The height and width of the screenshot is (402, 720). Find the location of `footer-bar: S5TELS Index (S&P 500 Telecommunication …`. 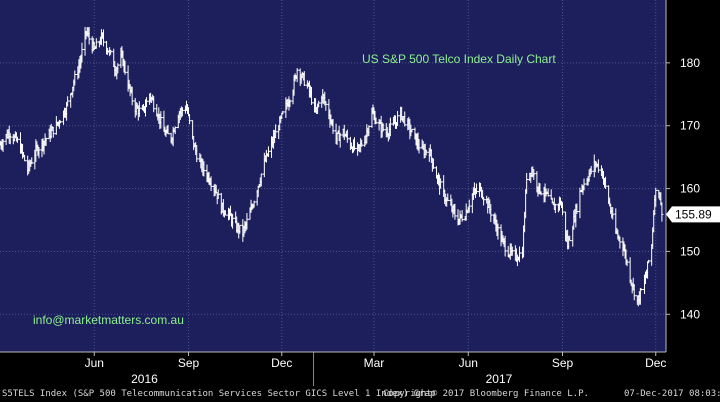

footer-bar: S5TELS Index (S&P 500 Telecommunication … is located at coordinates (360, 394).